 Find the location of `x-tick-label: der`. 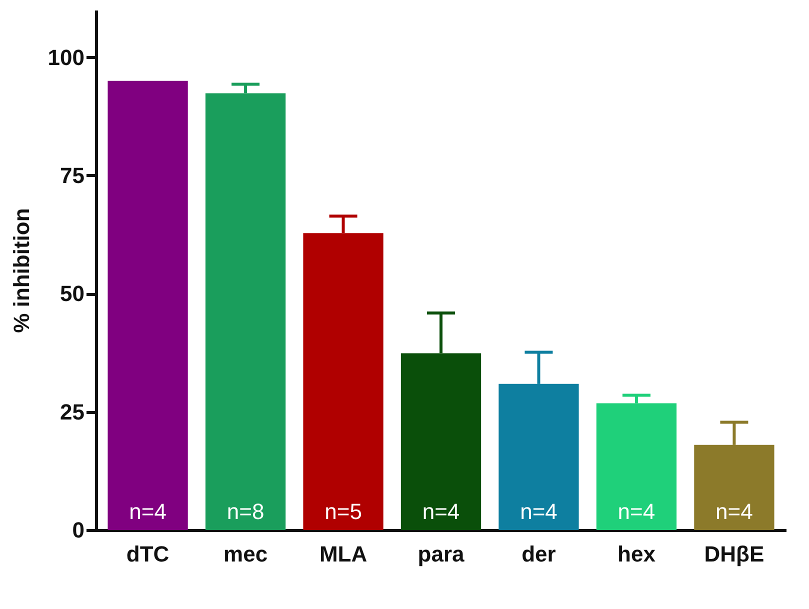

x-tick-label: der is located at coordinates (539, 554).